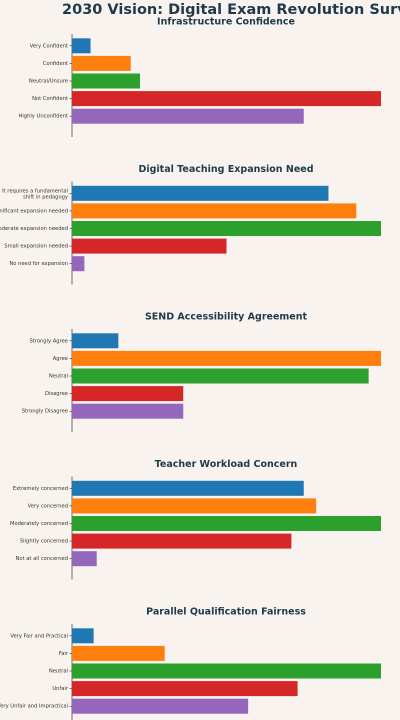 The image size is (400, 720). I want to click on y-tick-label: Disagree, so click(56, 394).